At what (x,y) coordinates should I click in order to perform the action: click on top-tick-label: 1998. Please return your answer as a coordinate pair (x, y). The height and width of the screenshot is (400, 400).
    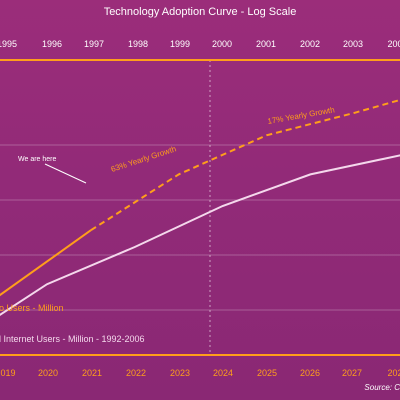
    Looking at the image, I should click on (138, 44).